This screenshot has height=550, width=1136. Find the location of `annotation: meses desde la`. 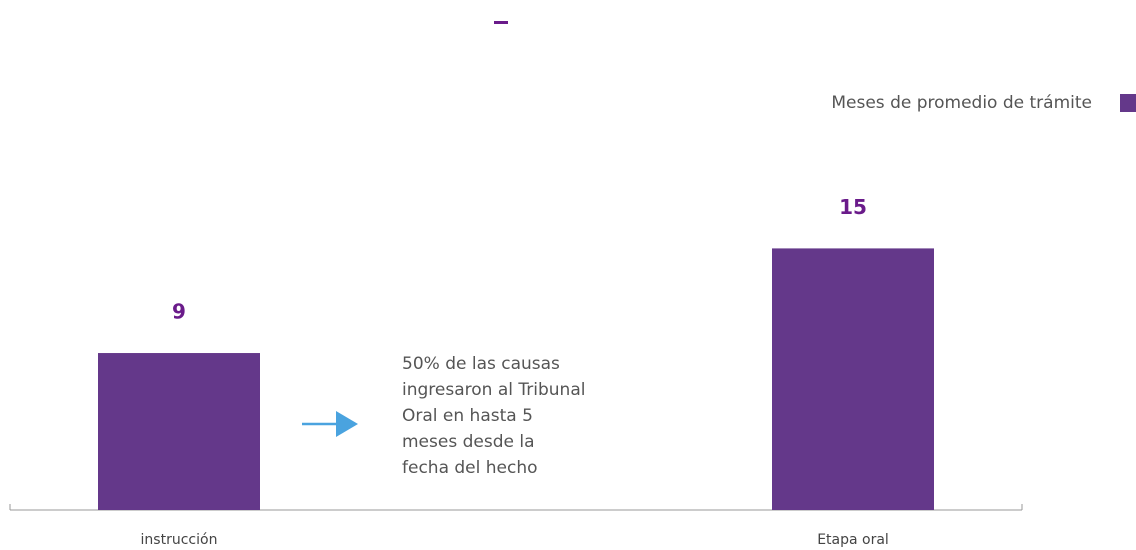

annotation: meses desde la is located at coordinates (468, 442).